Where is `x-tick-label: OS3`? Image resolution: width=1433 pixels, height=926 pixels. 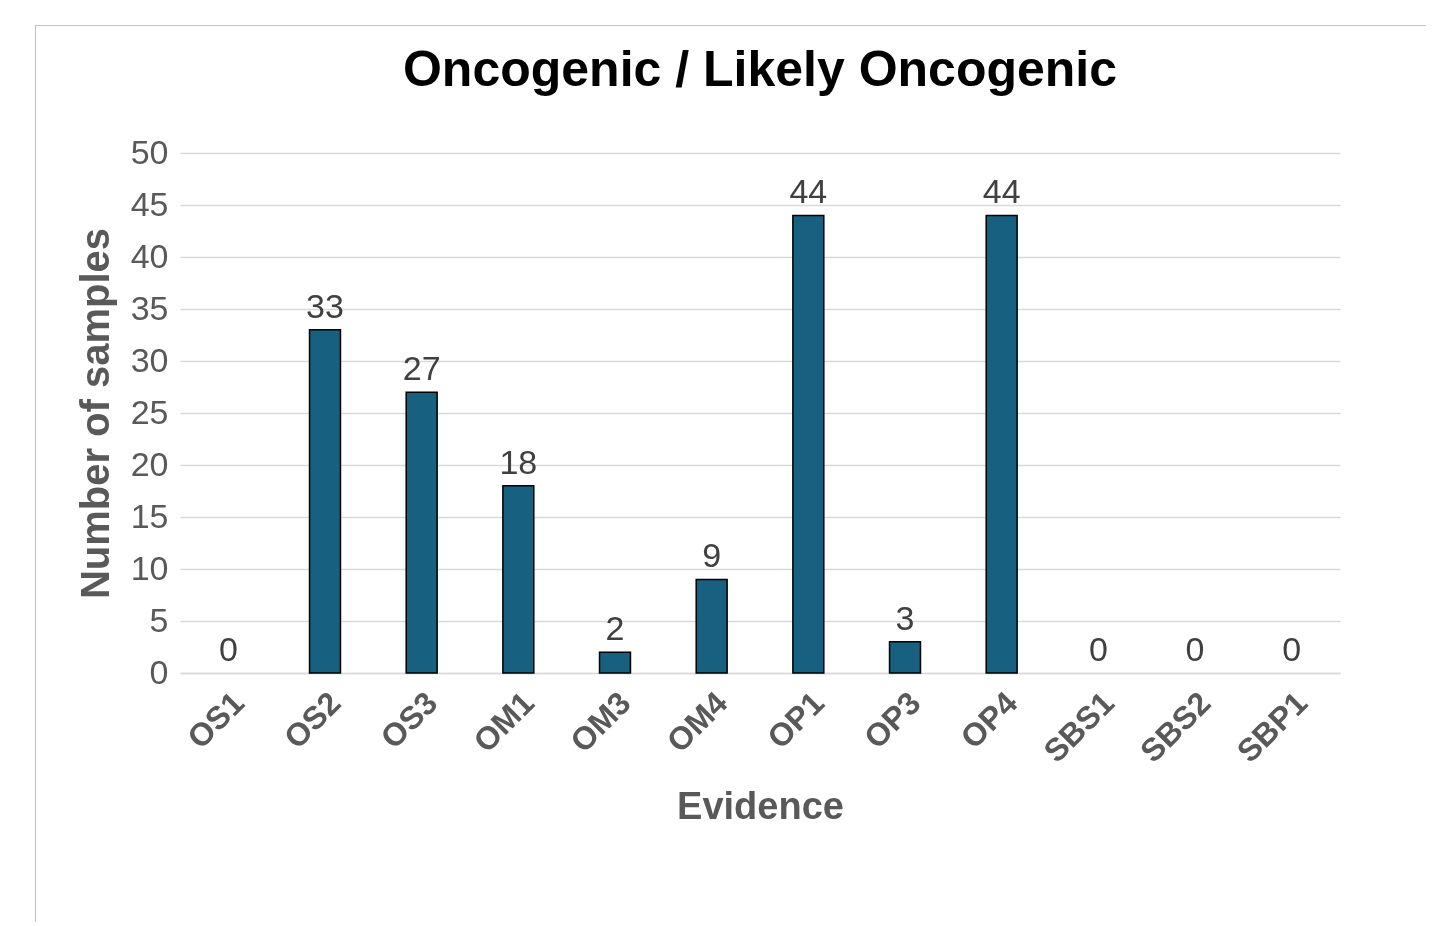
x-tick-label: OS3 is located at coordinates (409, 720).